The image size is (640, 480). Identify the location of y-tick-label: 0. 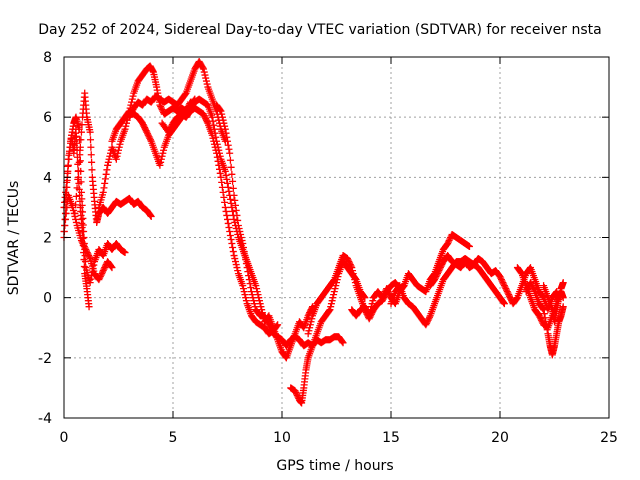
(47, 299).